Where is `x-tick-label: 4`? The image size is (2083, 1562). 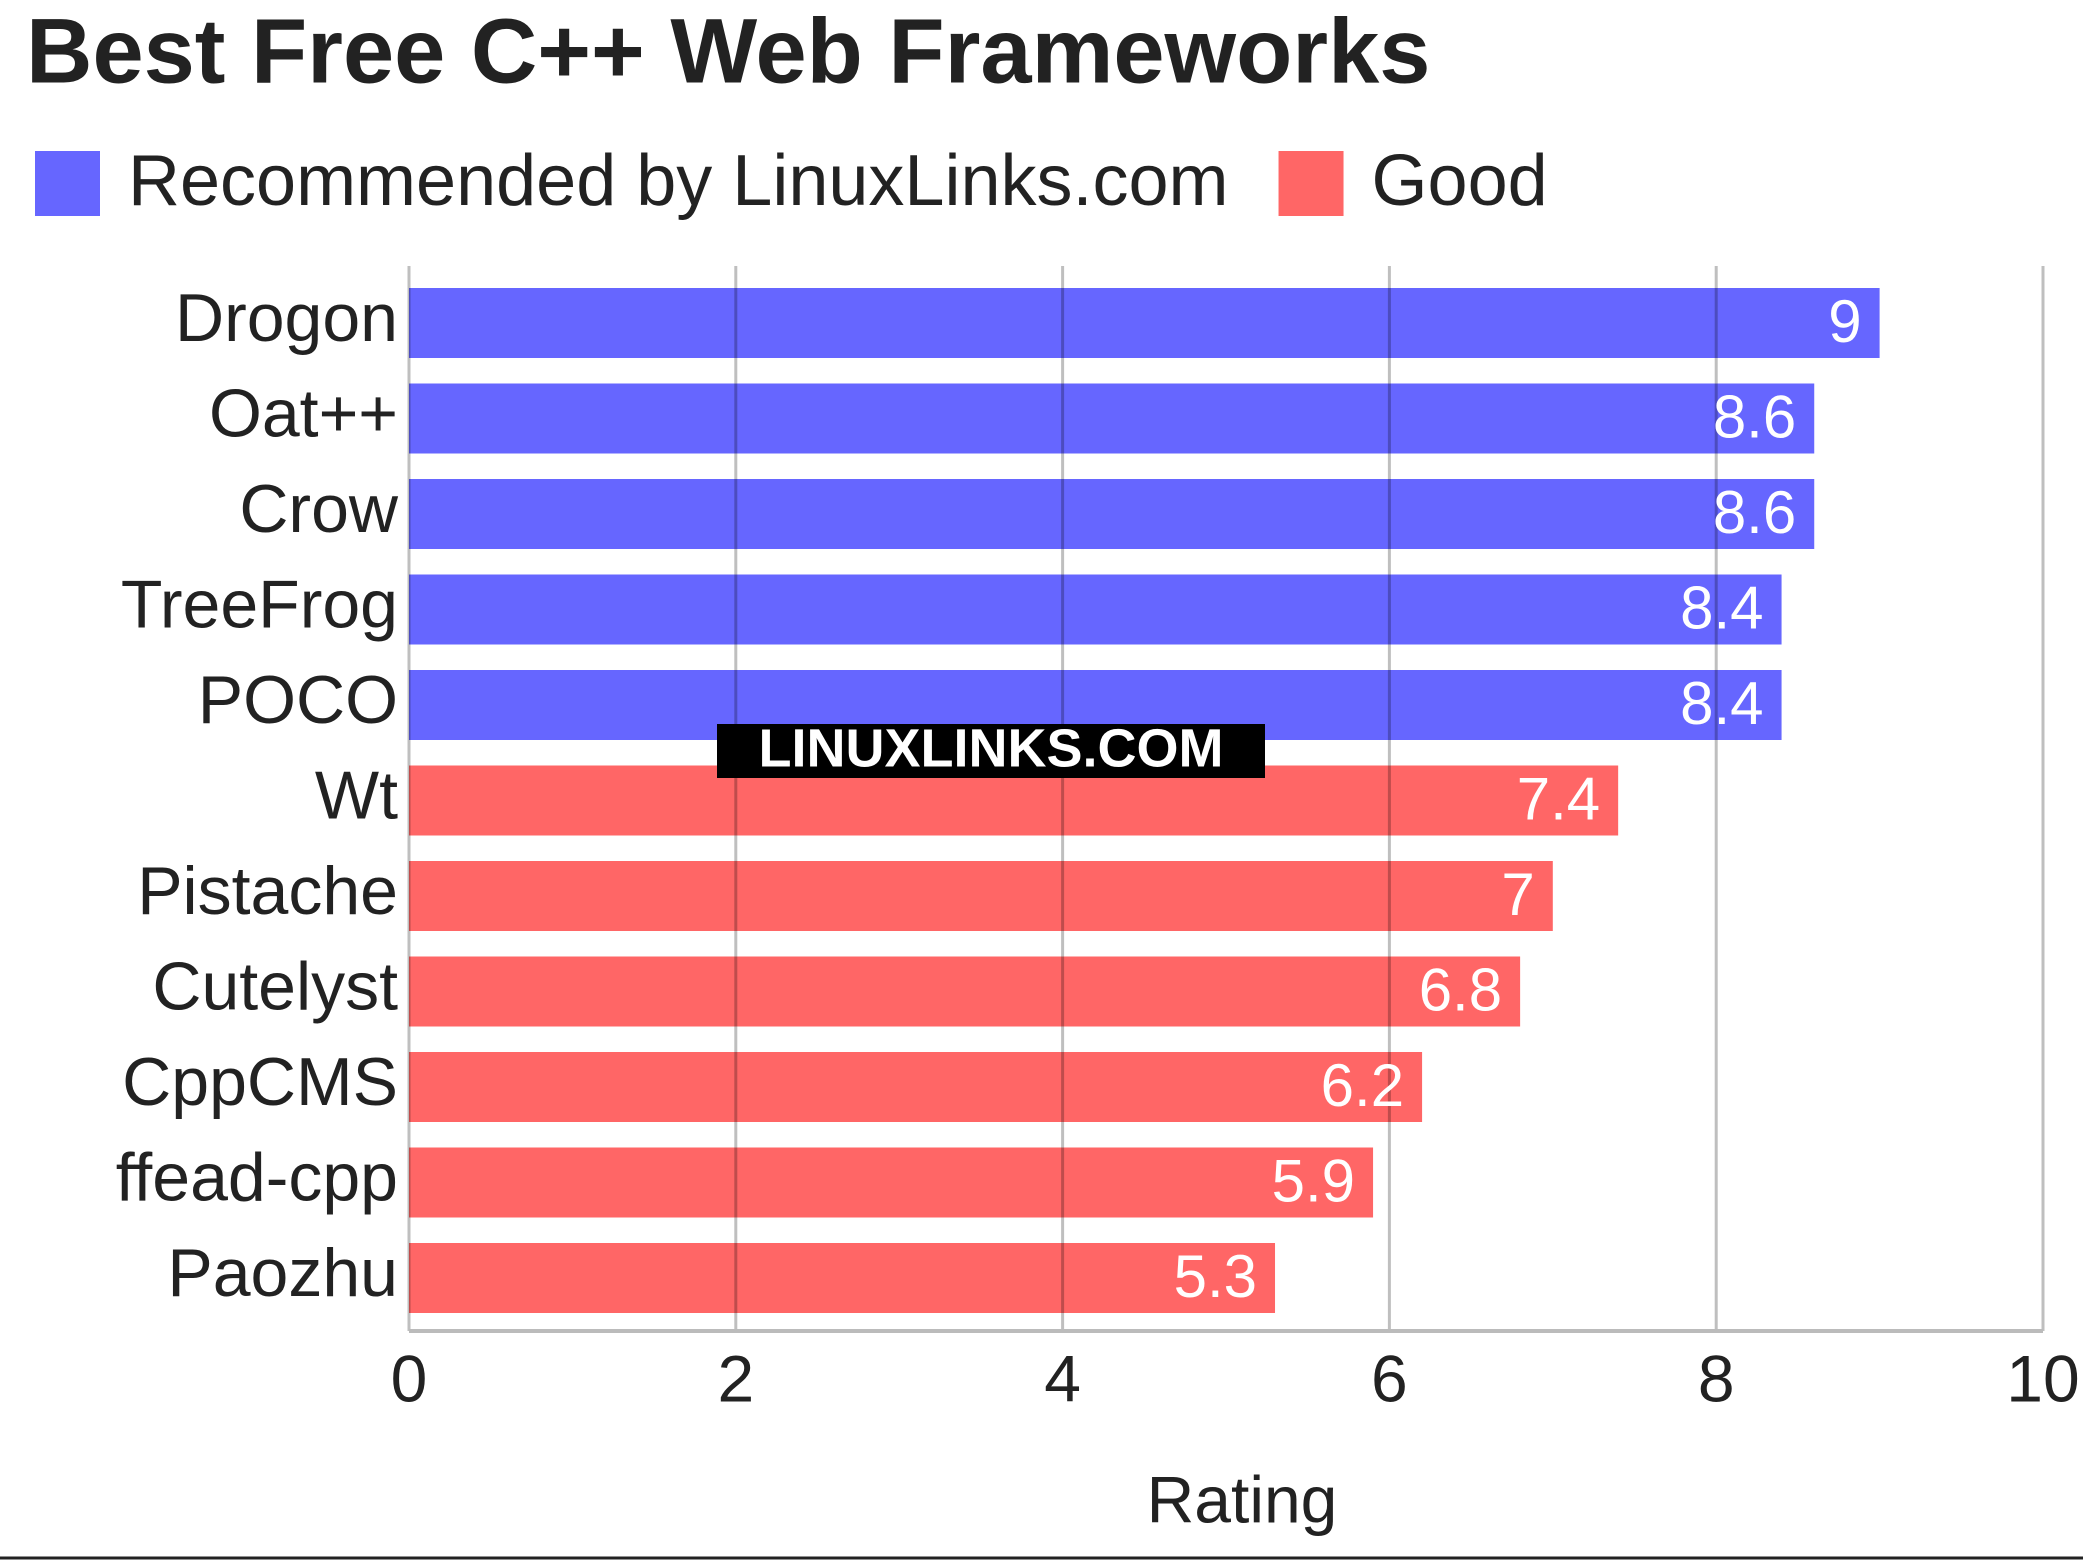 x-tick-label: 4 is located at coordinates (1062, 1378).